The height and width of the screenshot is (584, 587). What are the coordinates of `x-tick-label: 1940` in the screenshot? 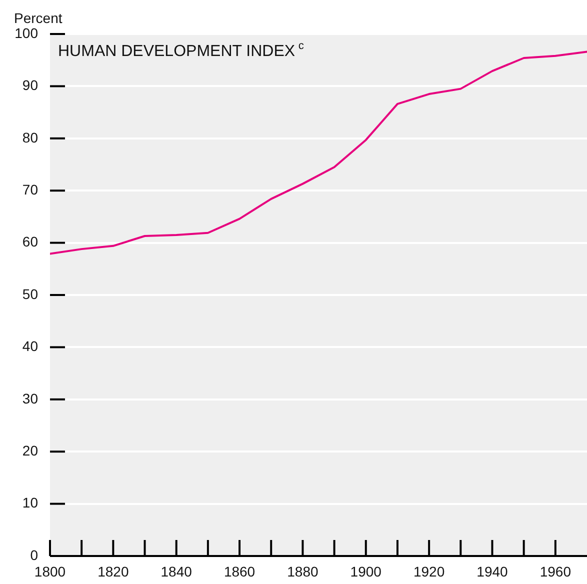 It's located at (492, 571).